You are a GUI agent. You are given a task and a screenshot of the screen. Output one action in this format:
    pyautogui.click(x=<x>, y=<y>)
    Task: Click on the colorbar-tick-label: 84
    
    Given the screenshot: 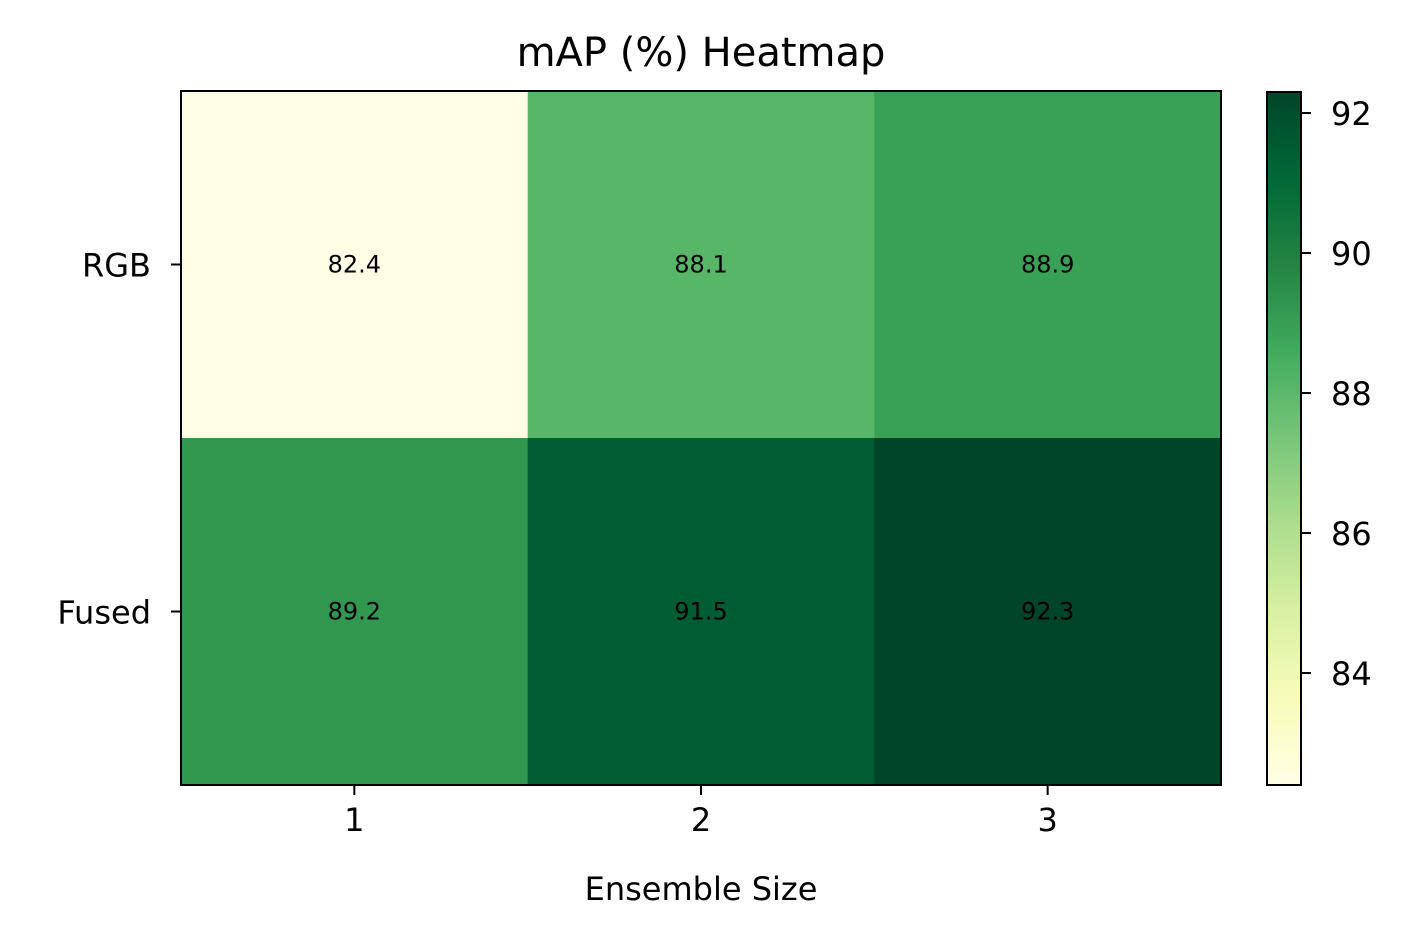 What is the action you would take?
    pyautogui.click(x=1351, y=674)
    